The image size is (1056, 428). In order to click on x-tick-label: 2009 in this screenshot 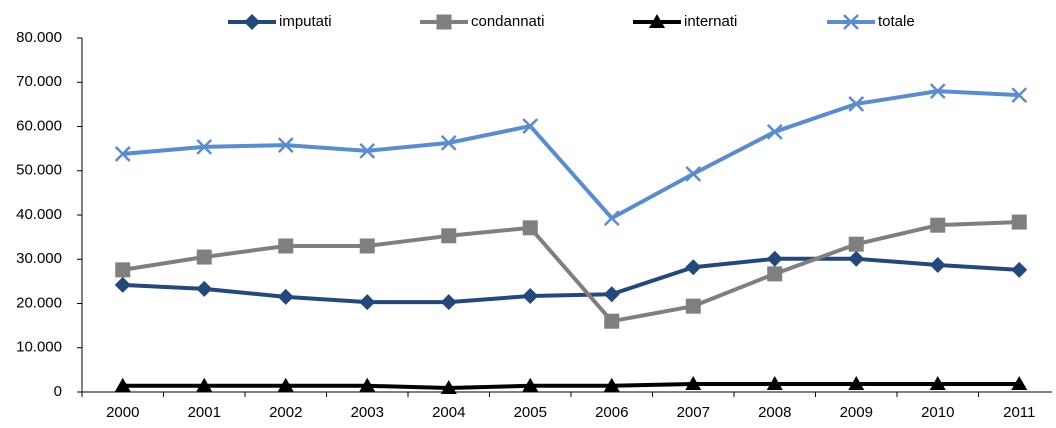, I will do `click(856, 412)`.